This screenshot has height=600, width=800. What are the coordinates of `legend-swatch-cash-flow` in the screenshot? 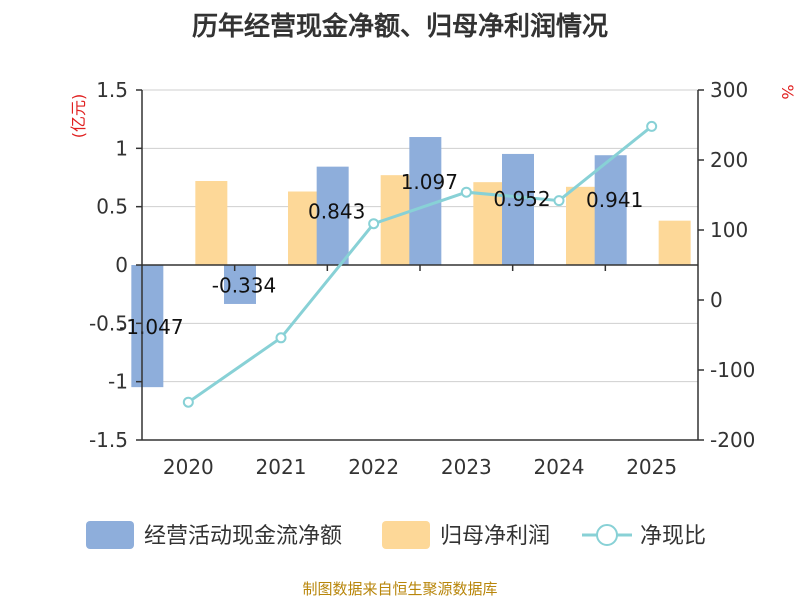 It's located at (110, 535).